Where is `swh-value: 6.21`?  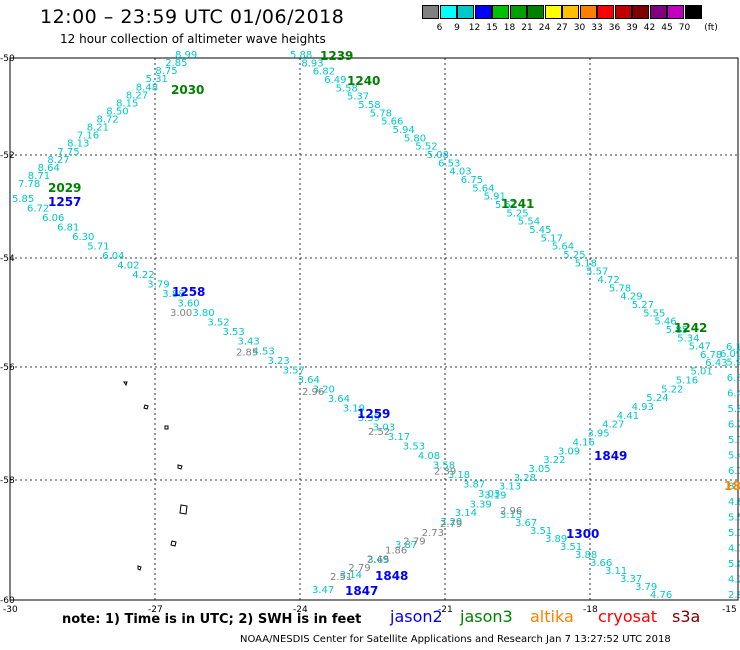
swh-value: 6.21 is located at coordinates (734, 425).